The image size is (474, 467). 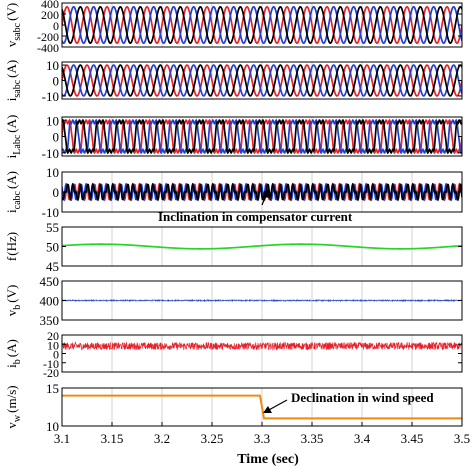 I want to click on panel-8: 15 10 vw (m/s), so click(x=233, y=407).